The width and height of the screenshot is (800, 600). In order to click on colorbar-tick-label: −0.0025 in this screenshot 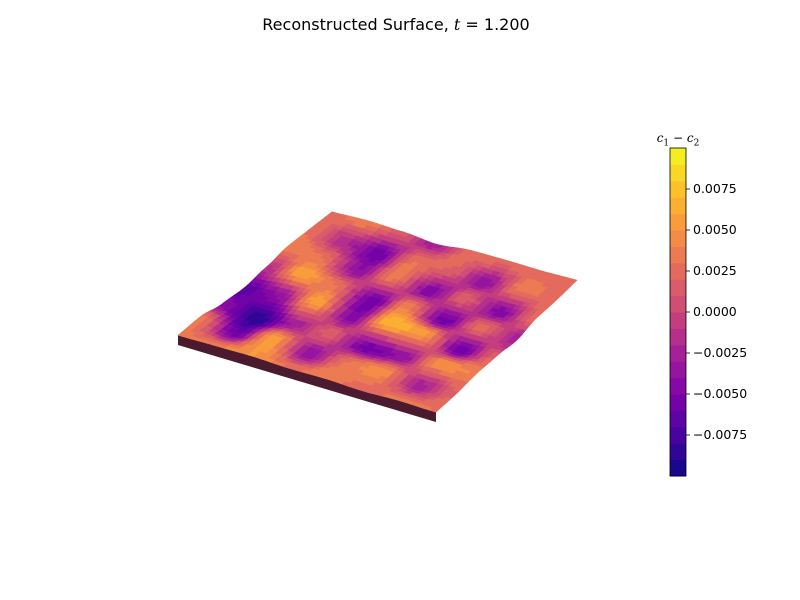, I will do `click(720, 352)`.